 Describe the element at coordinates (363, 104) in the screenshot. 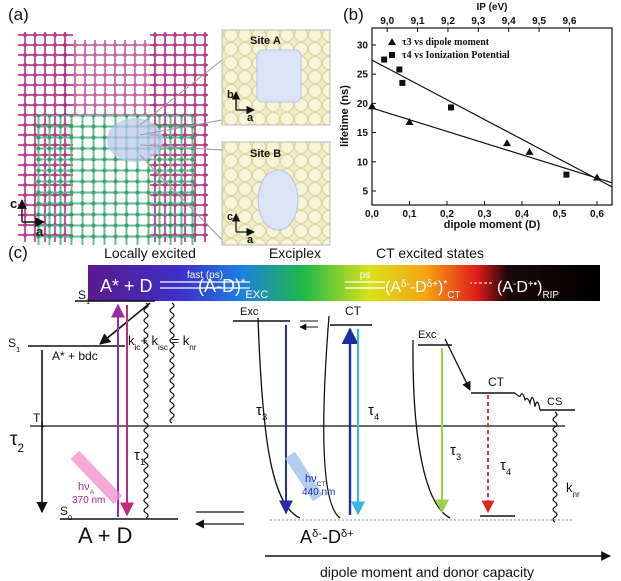

I see `y-tick-label: 20` at that location.